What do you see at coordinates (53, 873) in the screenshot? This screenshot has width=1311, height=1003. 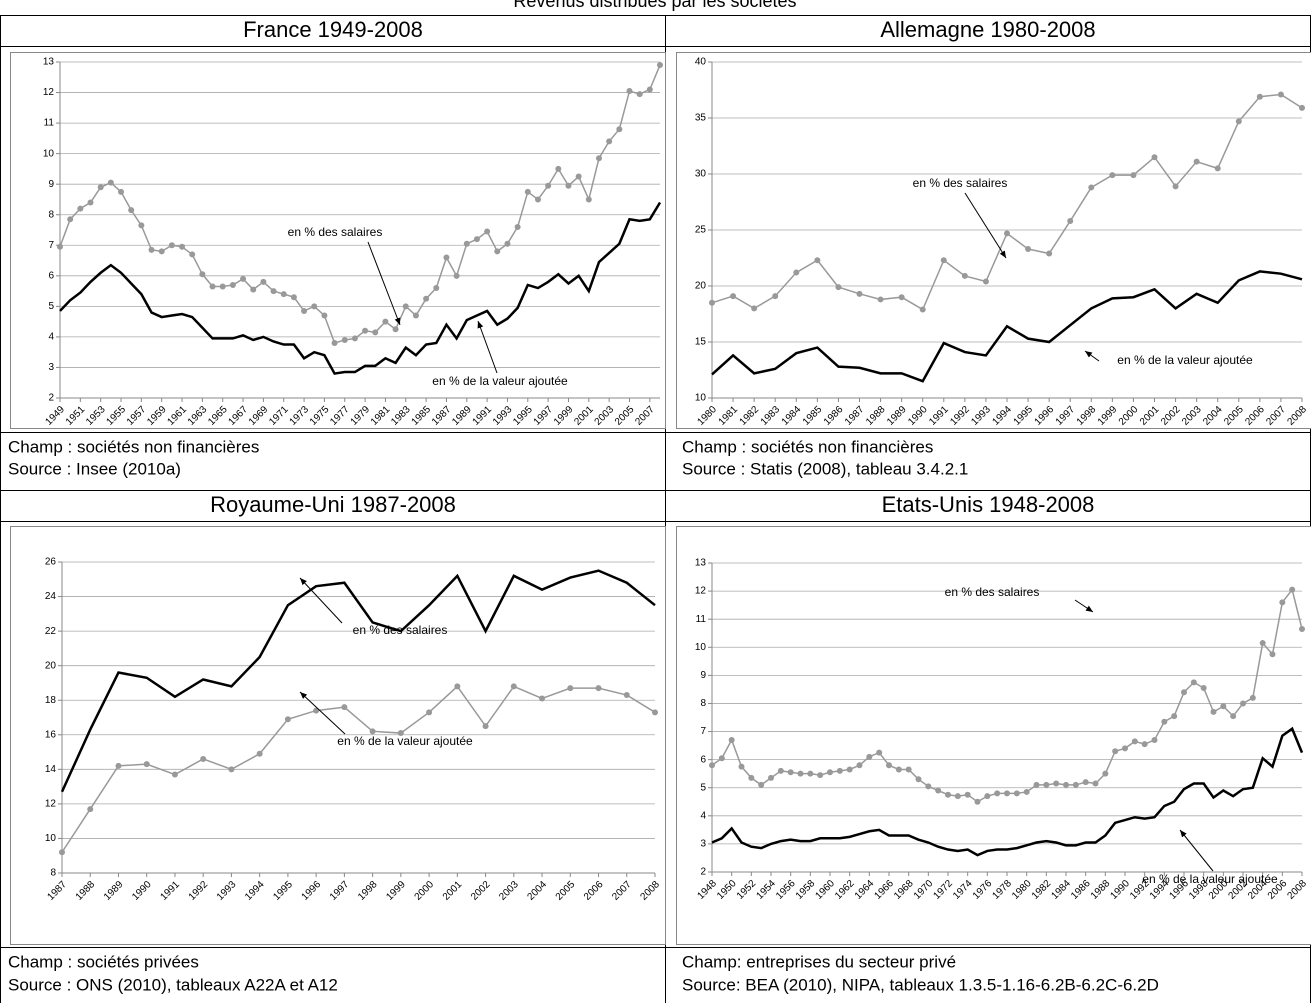 I see `y-tick-label: 8` at bounding box center [53, 873].